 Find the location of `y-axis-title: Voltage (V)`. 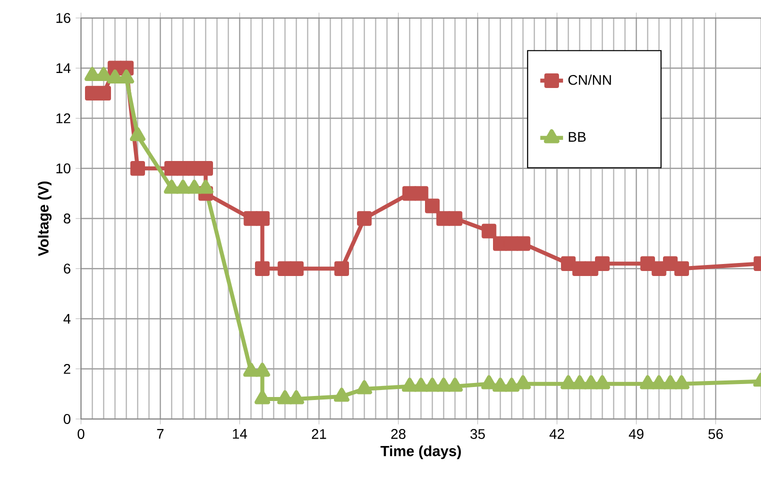

y-axis-title: Voltage (V) is located at coordinates (45, 218).